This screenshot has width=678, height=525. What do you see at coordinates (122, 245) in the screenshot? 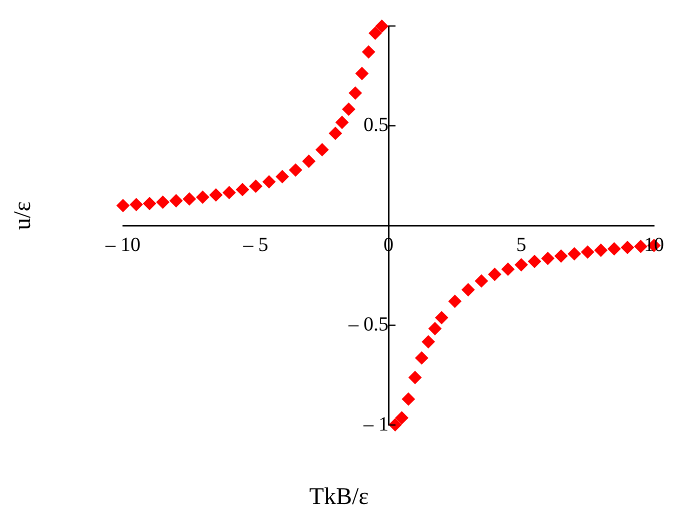
I see `x-tick-label: – 10` at bounding box center [122, 245].